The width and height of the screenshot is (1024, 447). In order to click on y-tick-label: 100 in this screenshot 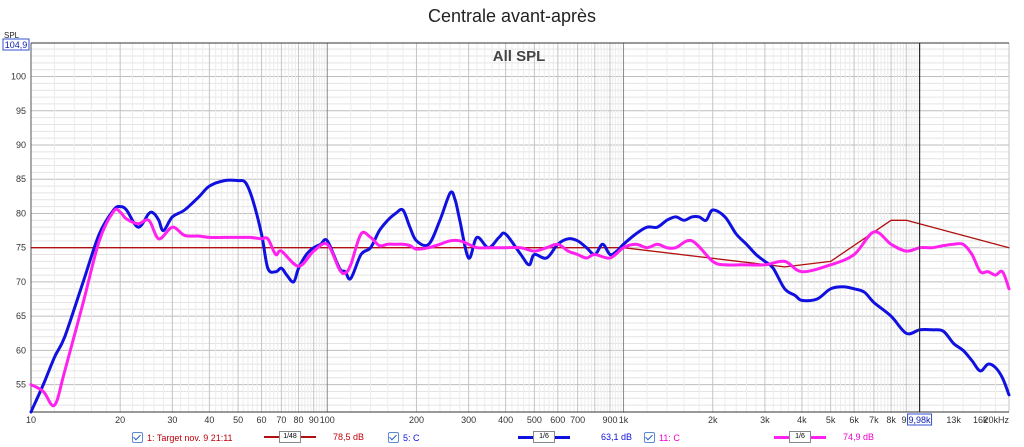, I will do `click(18, 77)`.